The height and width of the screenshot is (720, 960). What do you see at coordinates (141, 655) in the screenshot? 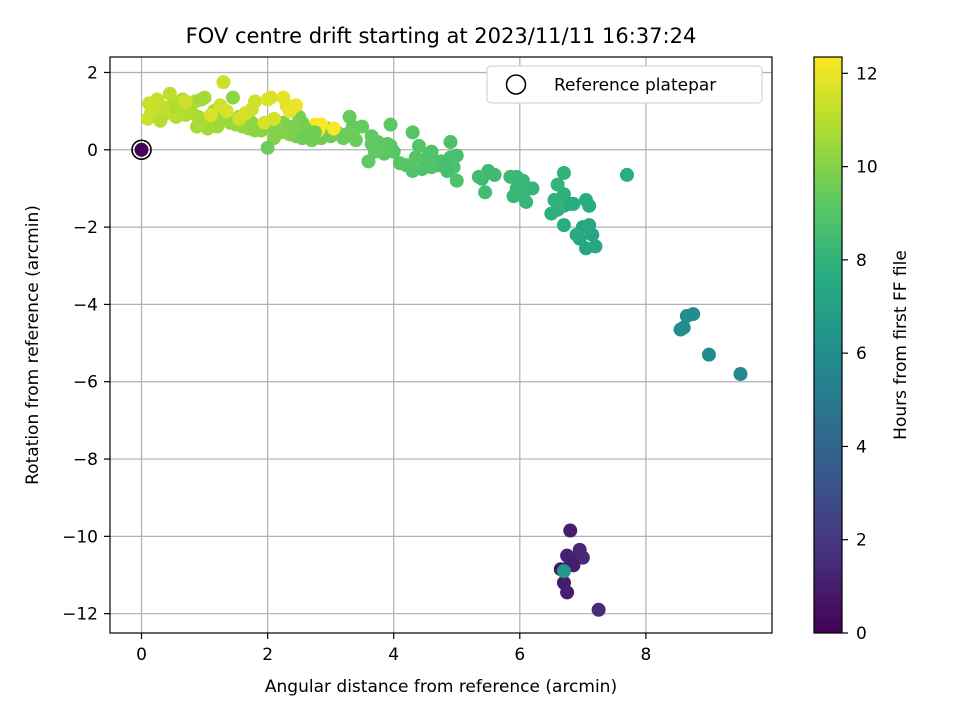
I see `x-tick-label: 0` at bounding box center [141, 655].